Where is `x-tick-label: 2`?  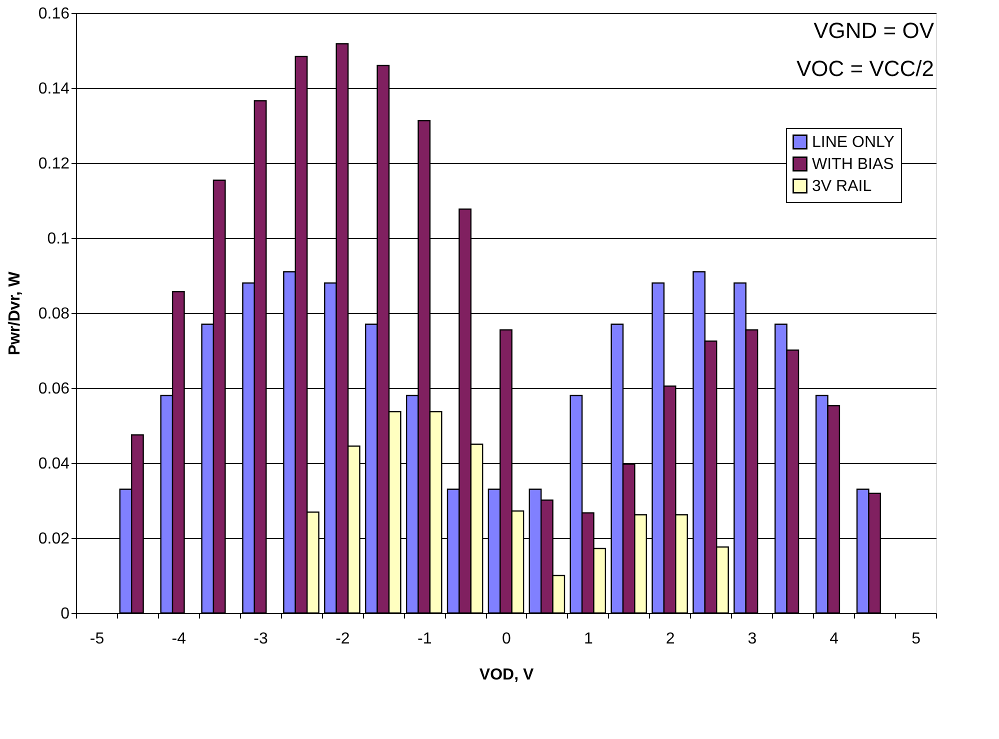
x-tick-label: 2 is located at coordinates (670, 639).